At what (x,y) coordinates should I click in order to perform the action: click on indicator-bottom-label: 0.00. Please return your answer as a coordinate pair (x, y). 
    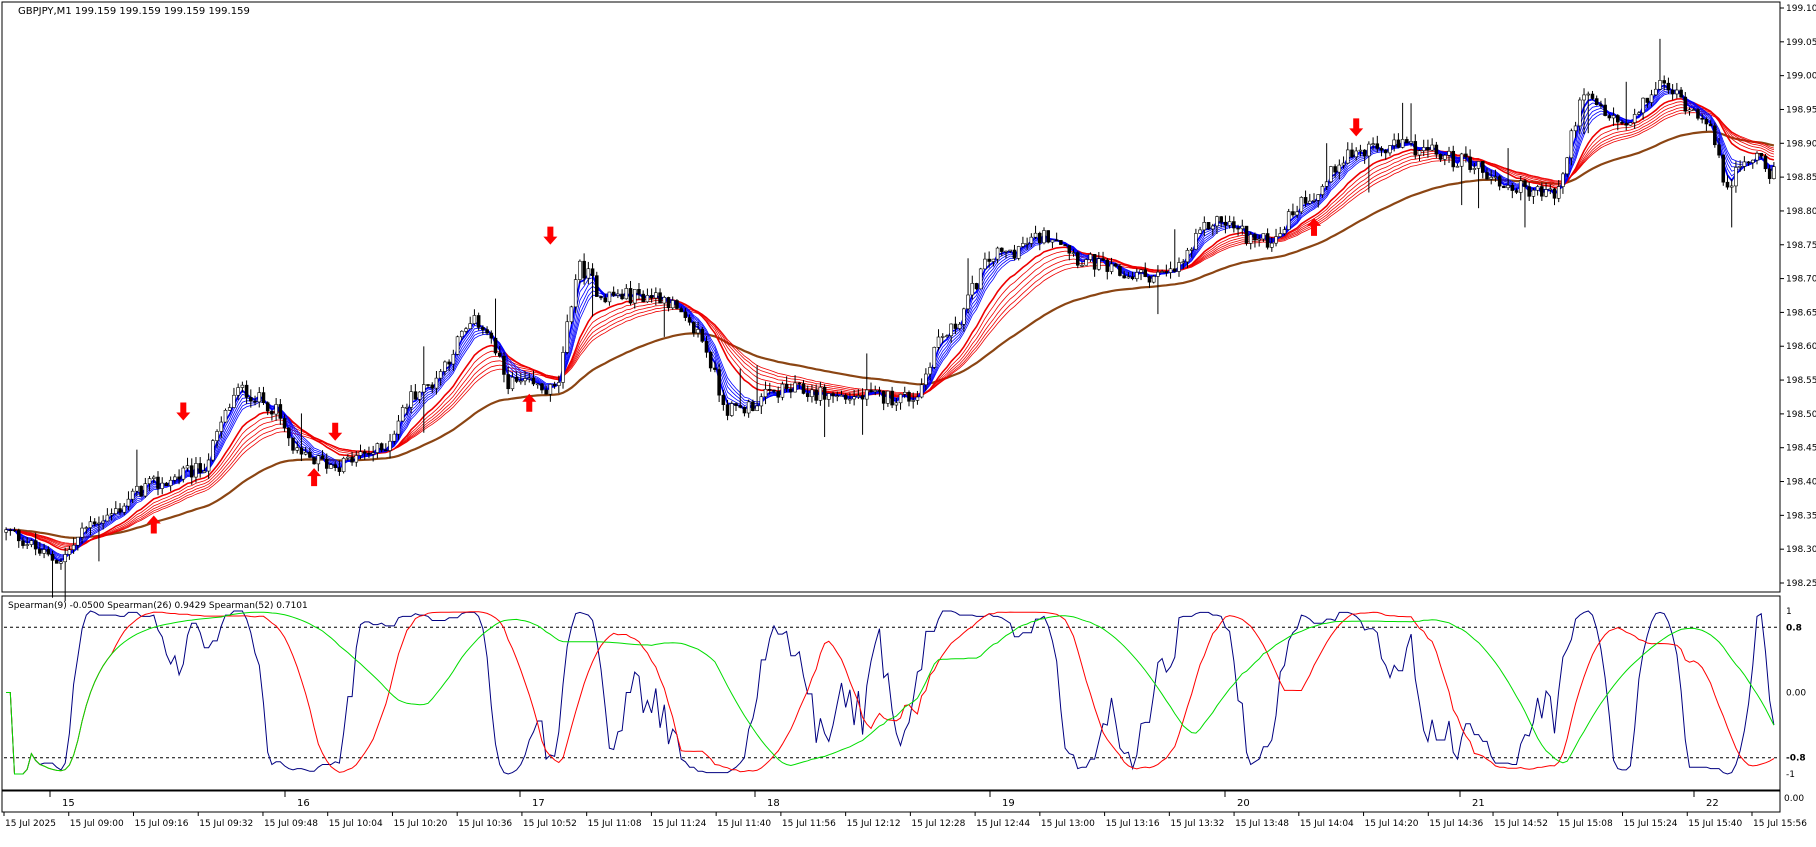
    Looking at the image, I should click on (1794, 799).